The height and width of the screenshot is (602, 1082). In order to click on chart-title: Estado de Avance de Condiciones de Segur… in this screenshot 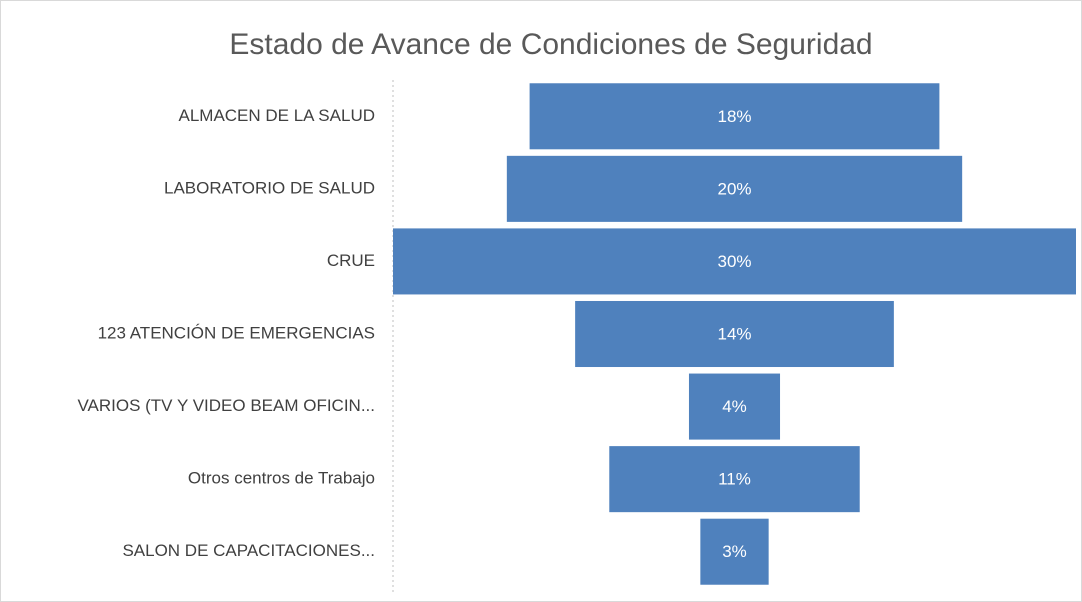, I will do `click(550, 44)`.